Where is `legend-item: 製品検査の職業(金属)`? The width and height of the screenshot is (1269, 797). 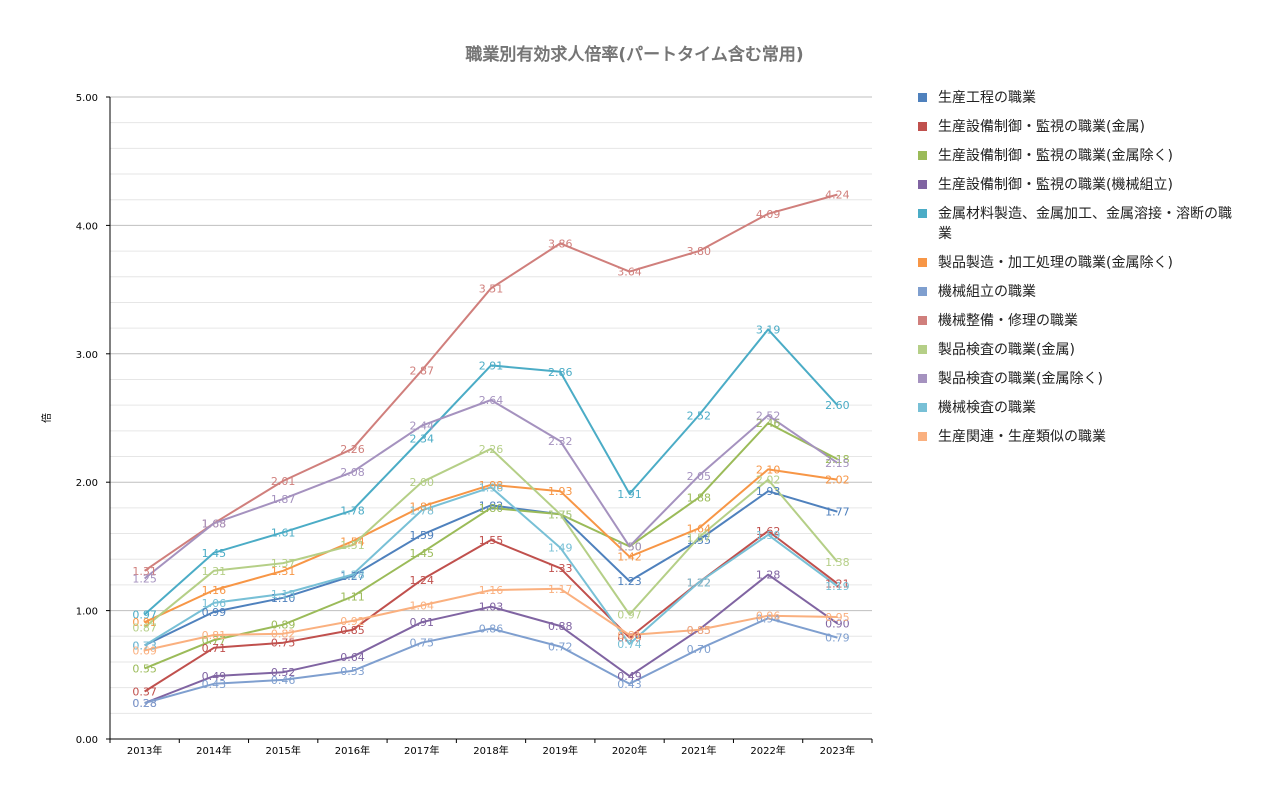 legend-item: 製品検査の職業(金属) is located at coordinates (1078, 350).